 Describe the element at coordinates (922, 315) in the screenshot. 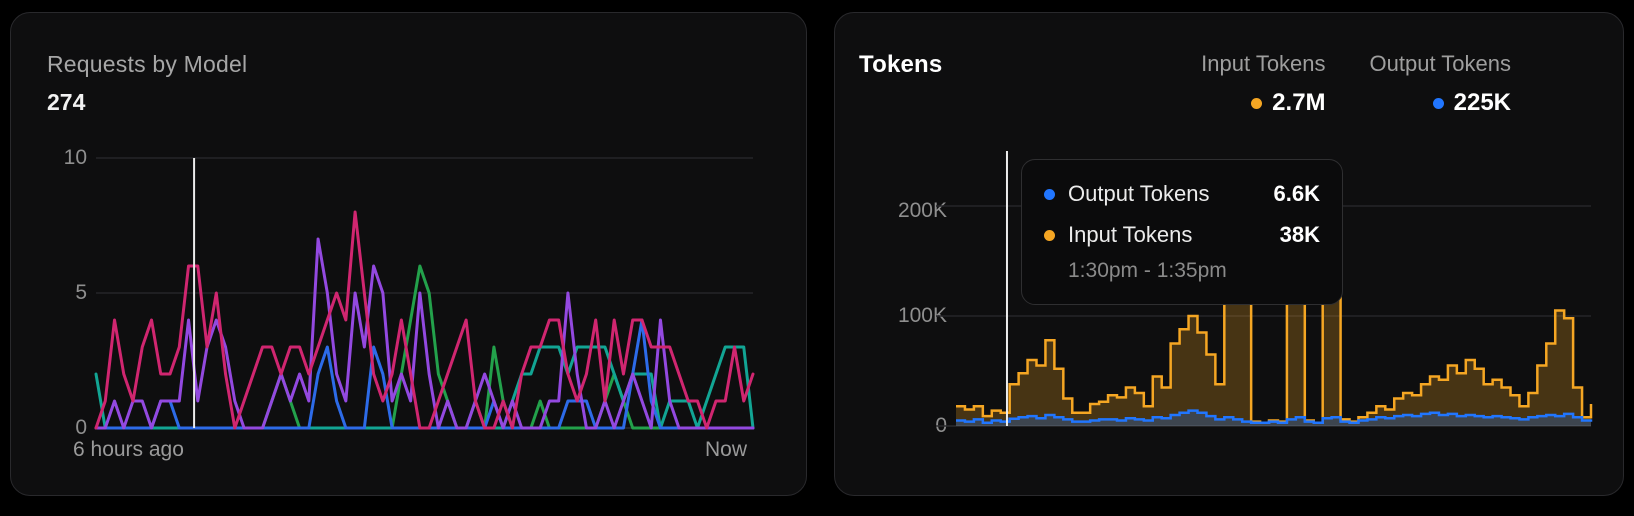

I see `tokens-ytick-100k: 100K` at that location.